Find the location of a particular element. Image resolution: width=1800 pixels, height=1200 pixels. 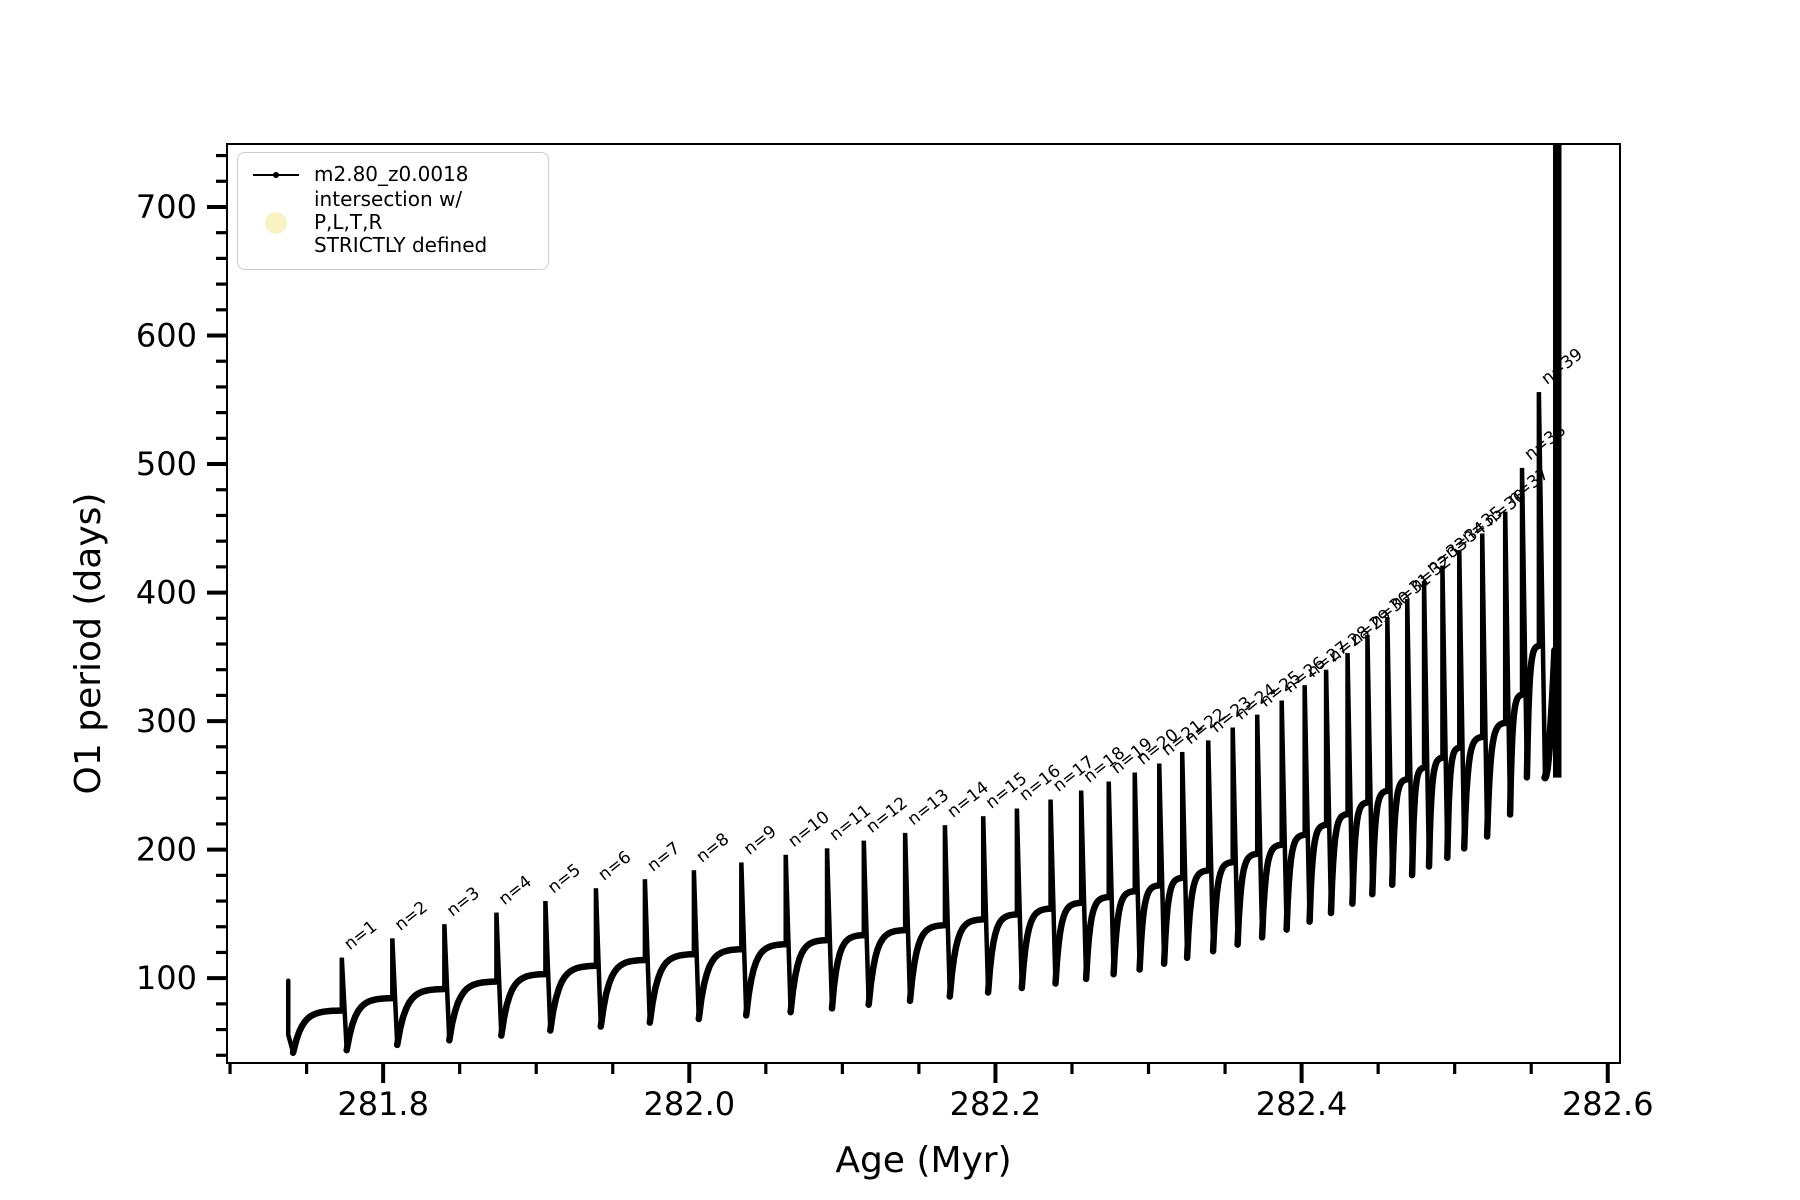

pulse-number-label: n=8 is located at coordinates (713, 848).